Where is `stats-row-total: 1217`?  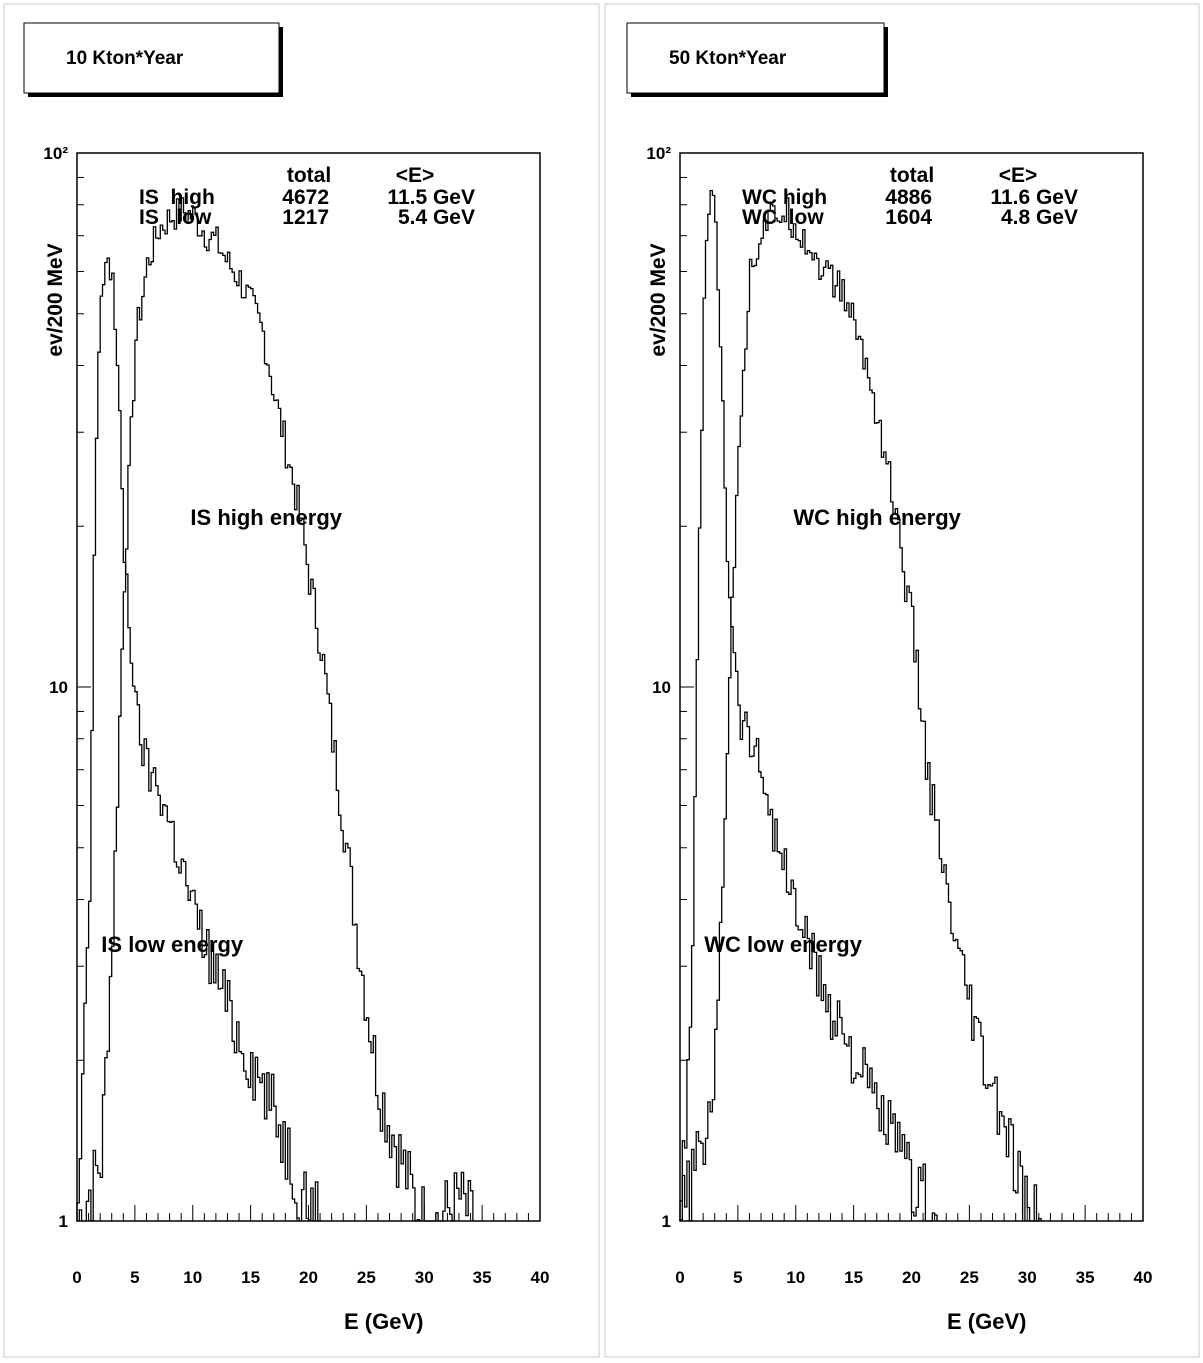
stats-row-total: 1217 is located at coordinates (305, 217).